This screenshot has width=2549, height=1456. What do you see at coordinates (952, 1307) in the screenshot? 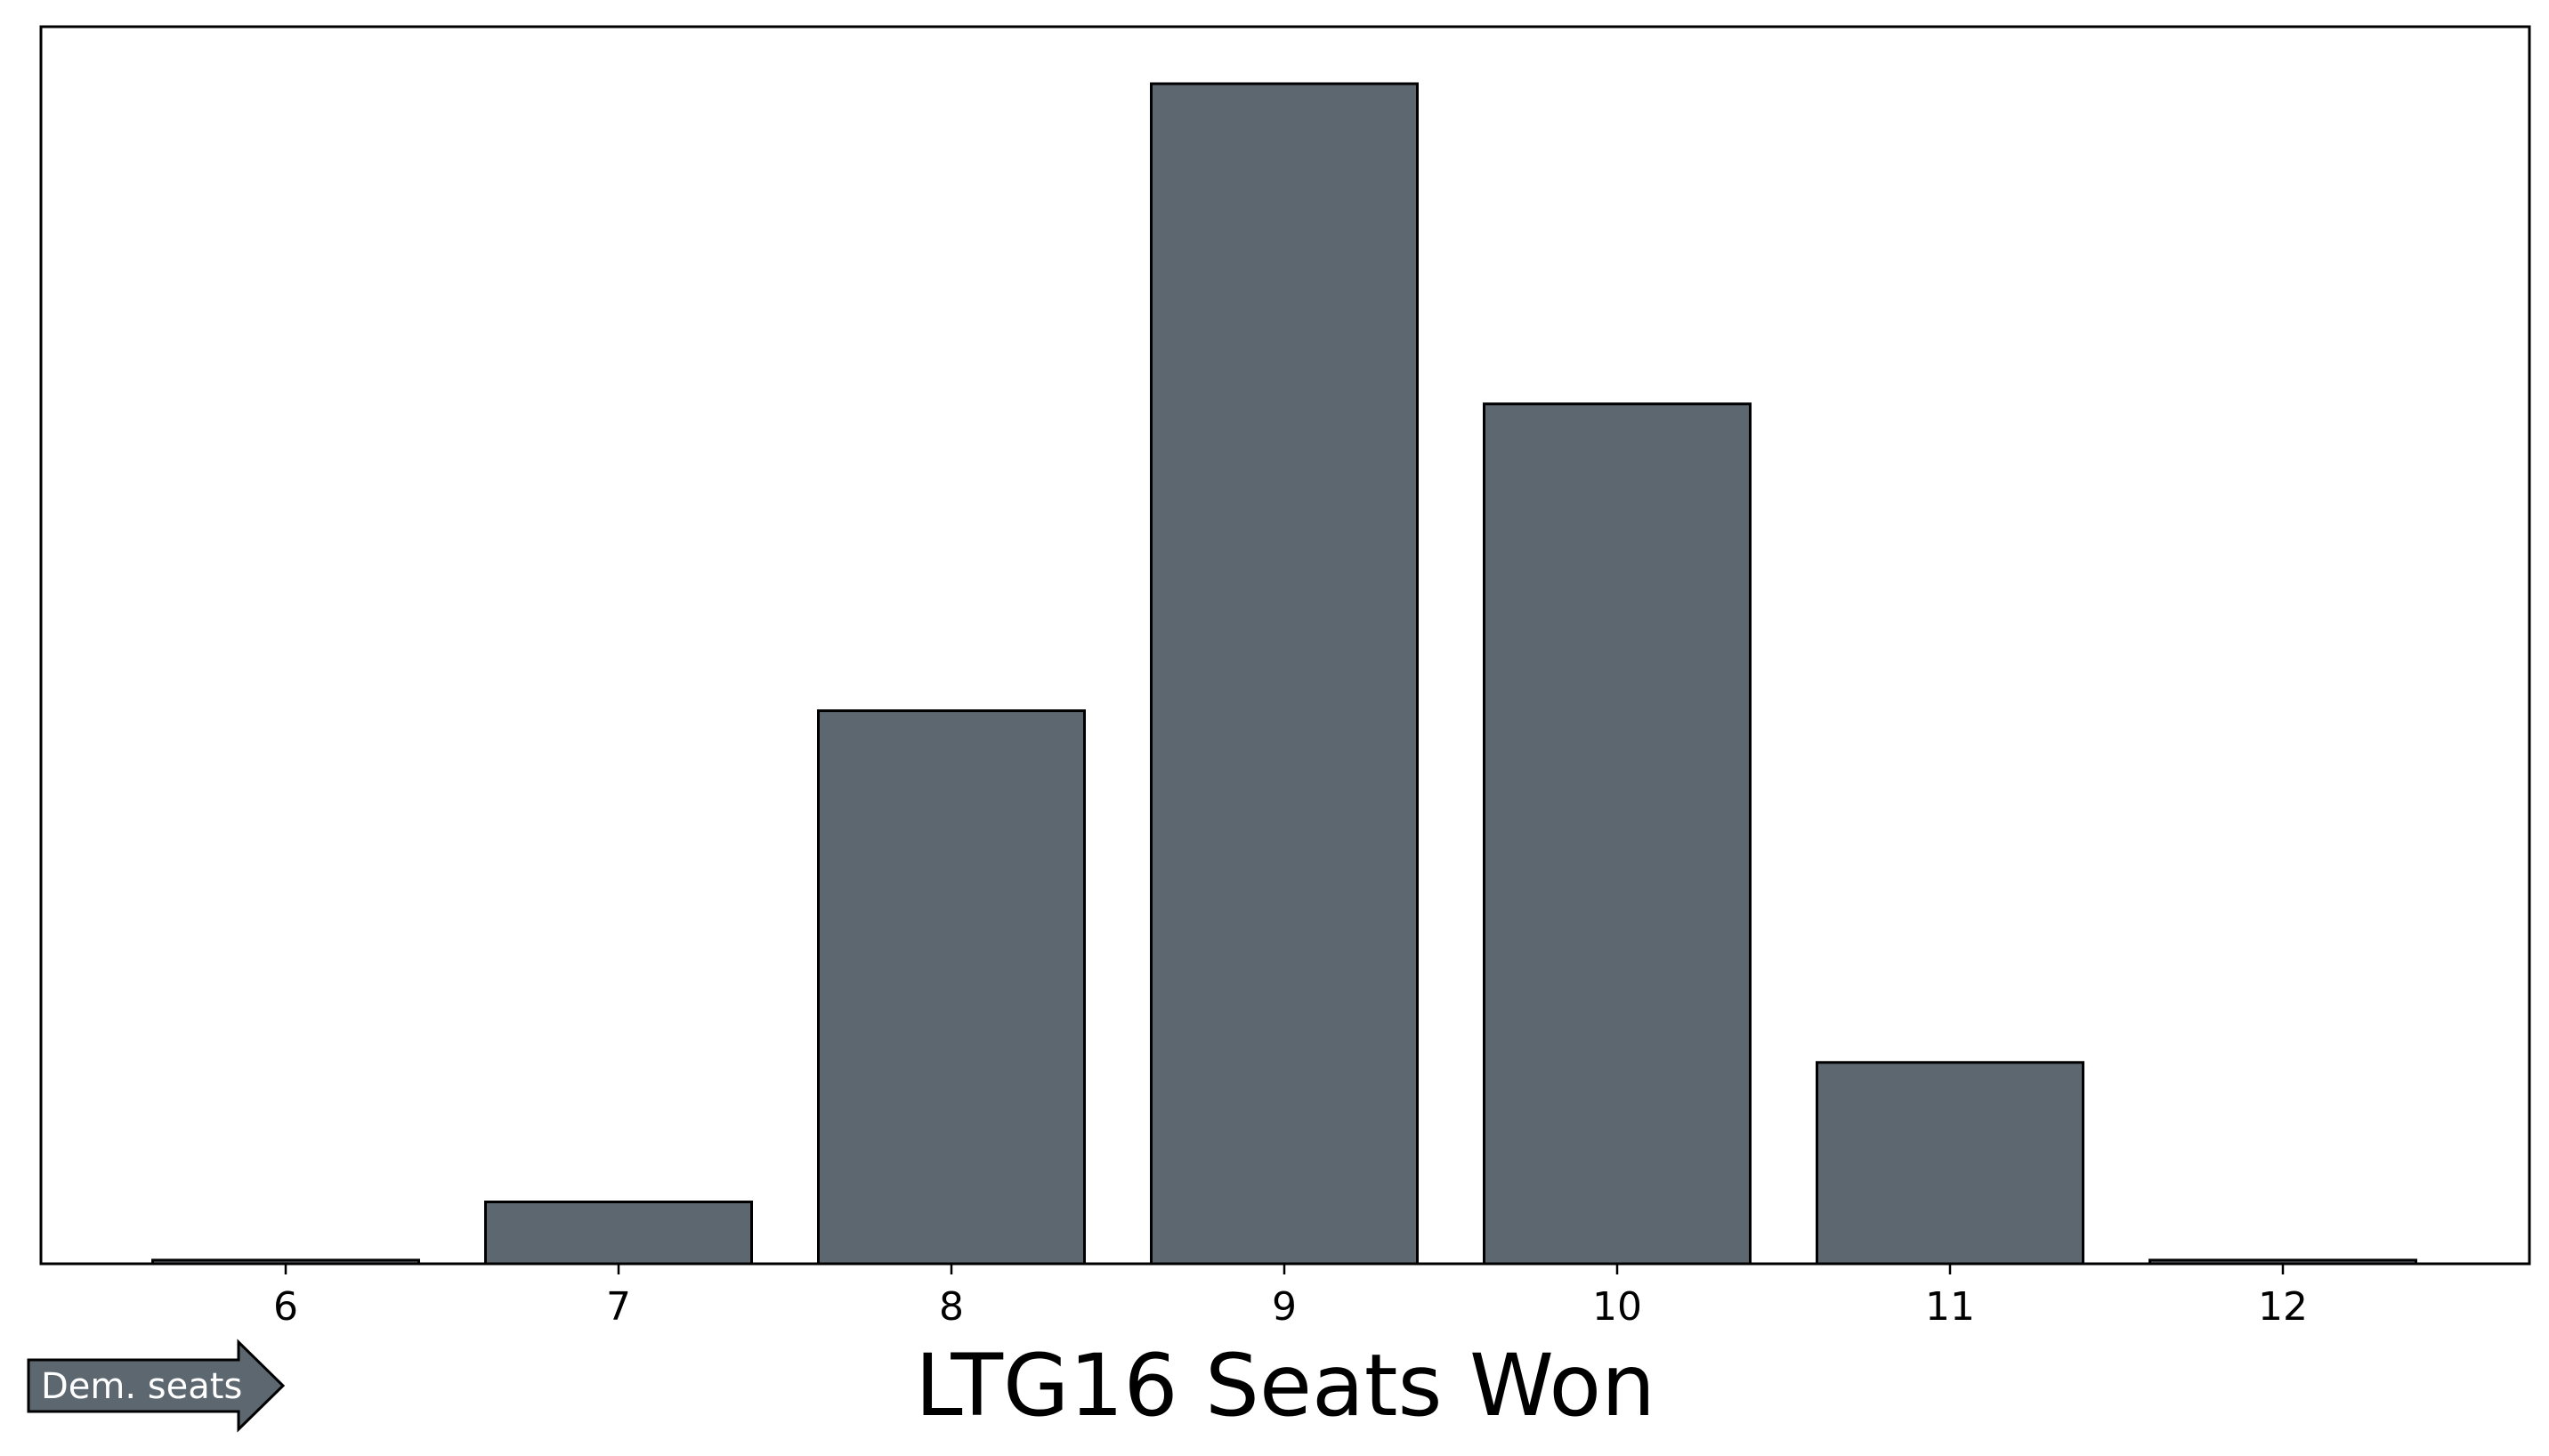
I see `x-tick-label: 8` at bounding box center [952, 1307].